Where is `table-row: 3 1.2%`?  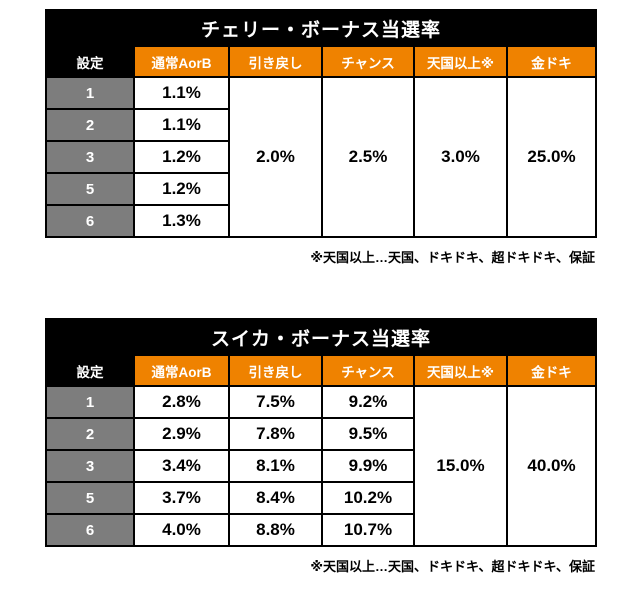
table-row: 3 1.2% is located at coordinates (320, 157).